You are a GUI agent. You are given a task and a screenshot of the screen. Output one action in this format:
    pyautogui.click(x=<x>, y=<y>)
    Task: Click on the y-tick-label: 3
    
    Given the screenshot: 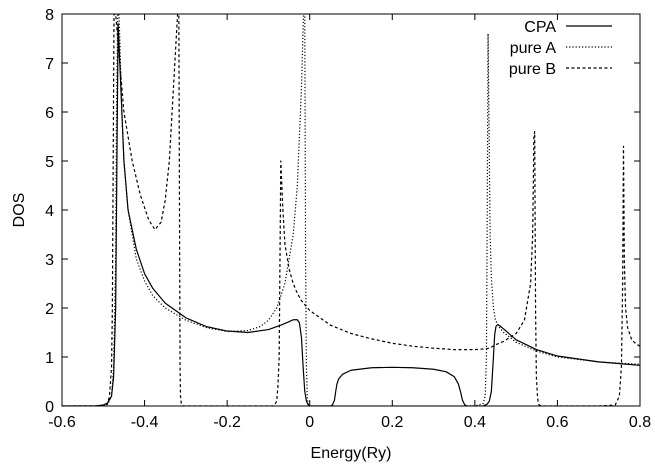 What is the action you would take?
    pyautogui.click(x=49, y=260)
    